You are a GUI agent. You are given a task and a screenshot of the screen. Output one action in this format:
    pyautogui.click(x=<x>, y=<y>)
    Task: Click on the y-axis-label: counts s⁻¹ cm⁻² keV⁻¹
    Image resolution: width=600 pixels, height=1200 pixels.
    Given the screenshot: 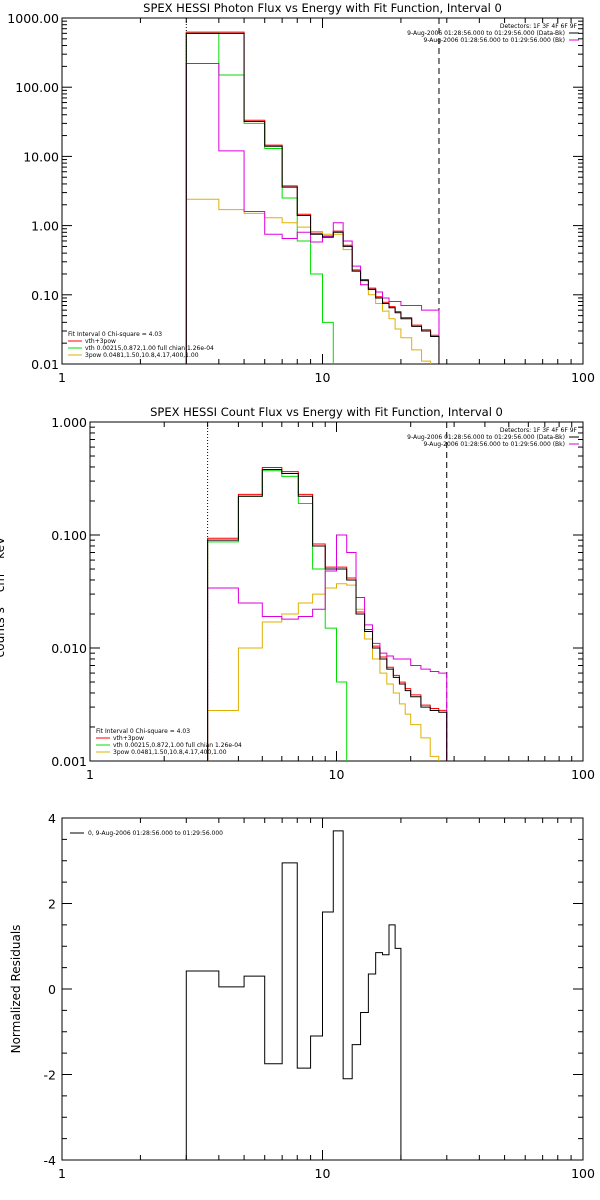 What is the action you would take?
    pyautogui.click(x=3, y=591)
    